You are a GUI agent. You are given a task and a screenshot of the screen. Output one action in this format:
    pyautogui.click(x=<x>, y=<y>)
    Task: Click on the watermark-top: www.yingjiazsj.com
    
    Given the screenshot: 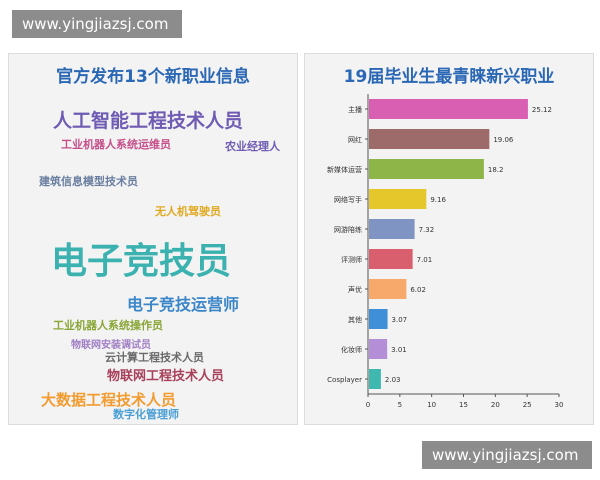 What is the action you would take?
    pyautogui.click(x=97, y=24)
    